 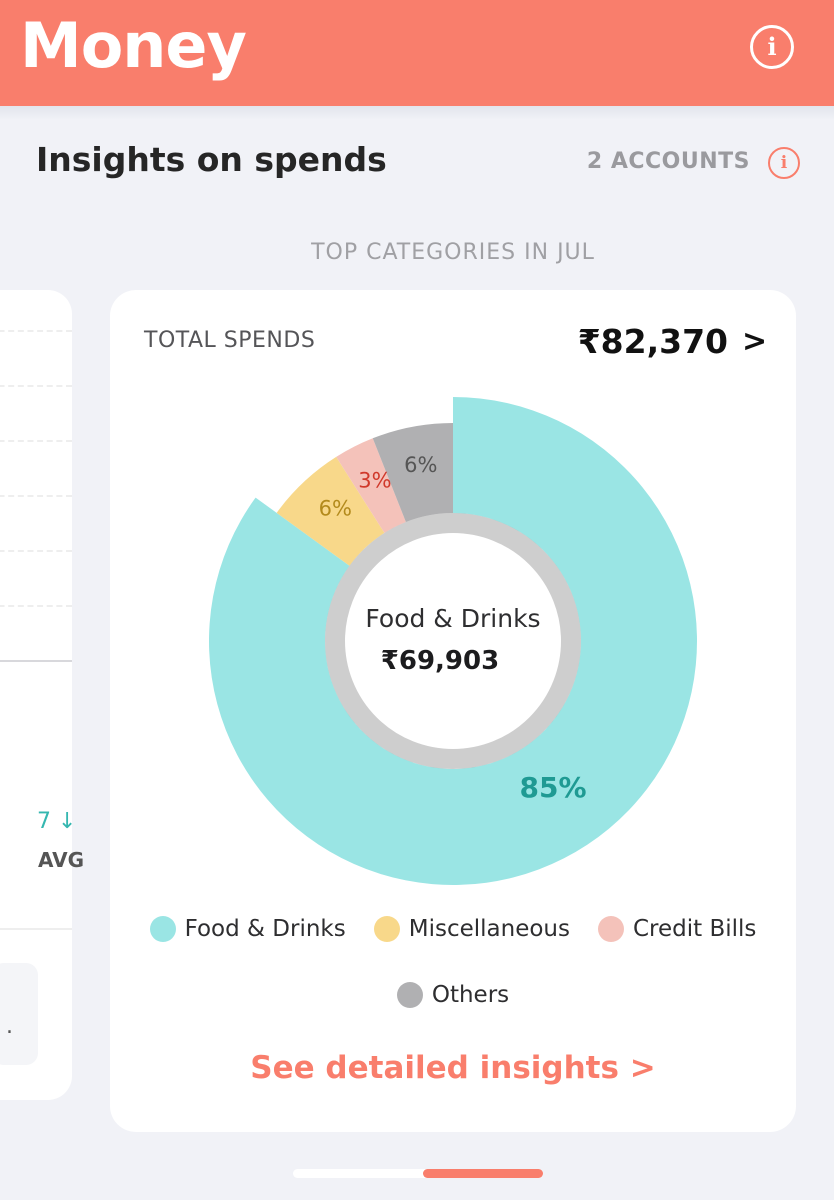 What do you see at coordinates (230, 340) in the screenshot?
I see `total-spends-label: TOTAL SPENDS` at bounding box center [230, 340].